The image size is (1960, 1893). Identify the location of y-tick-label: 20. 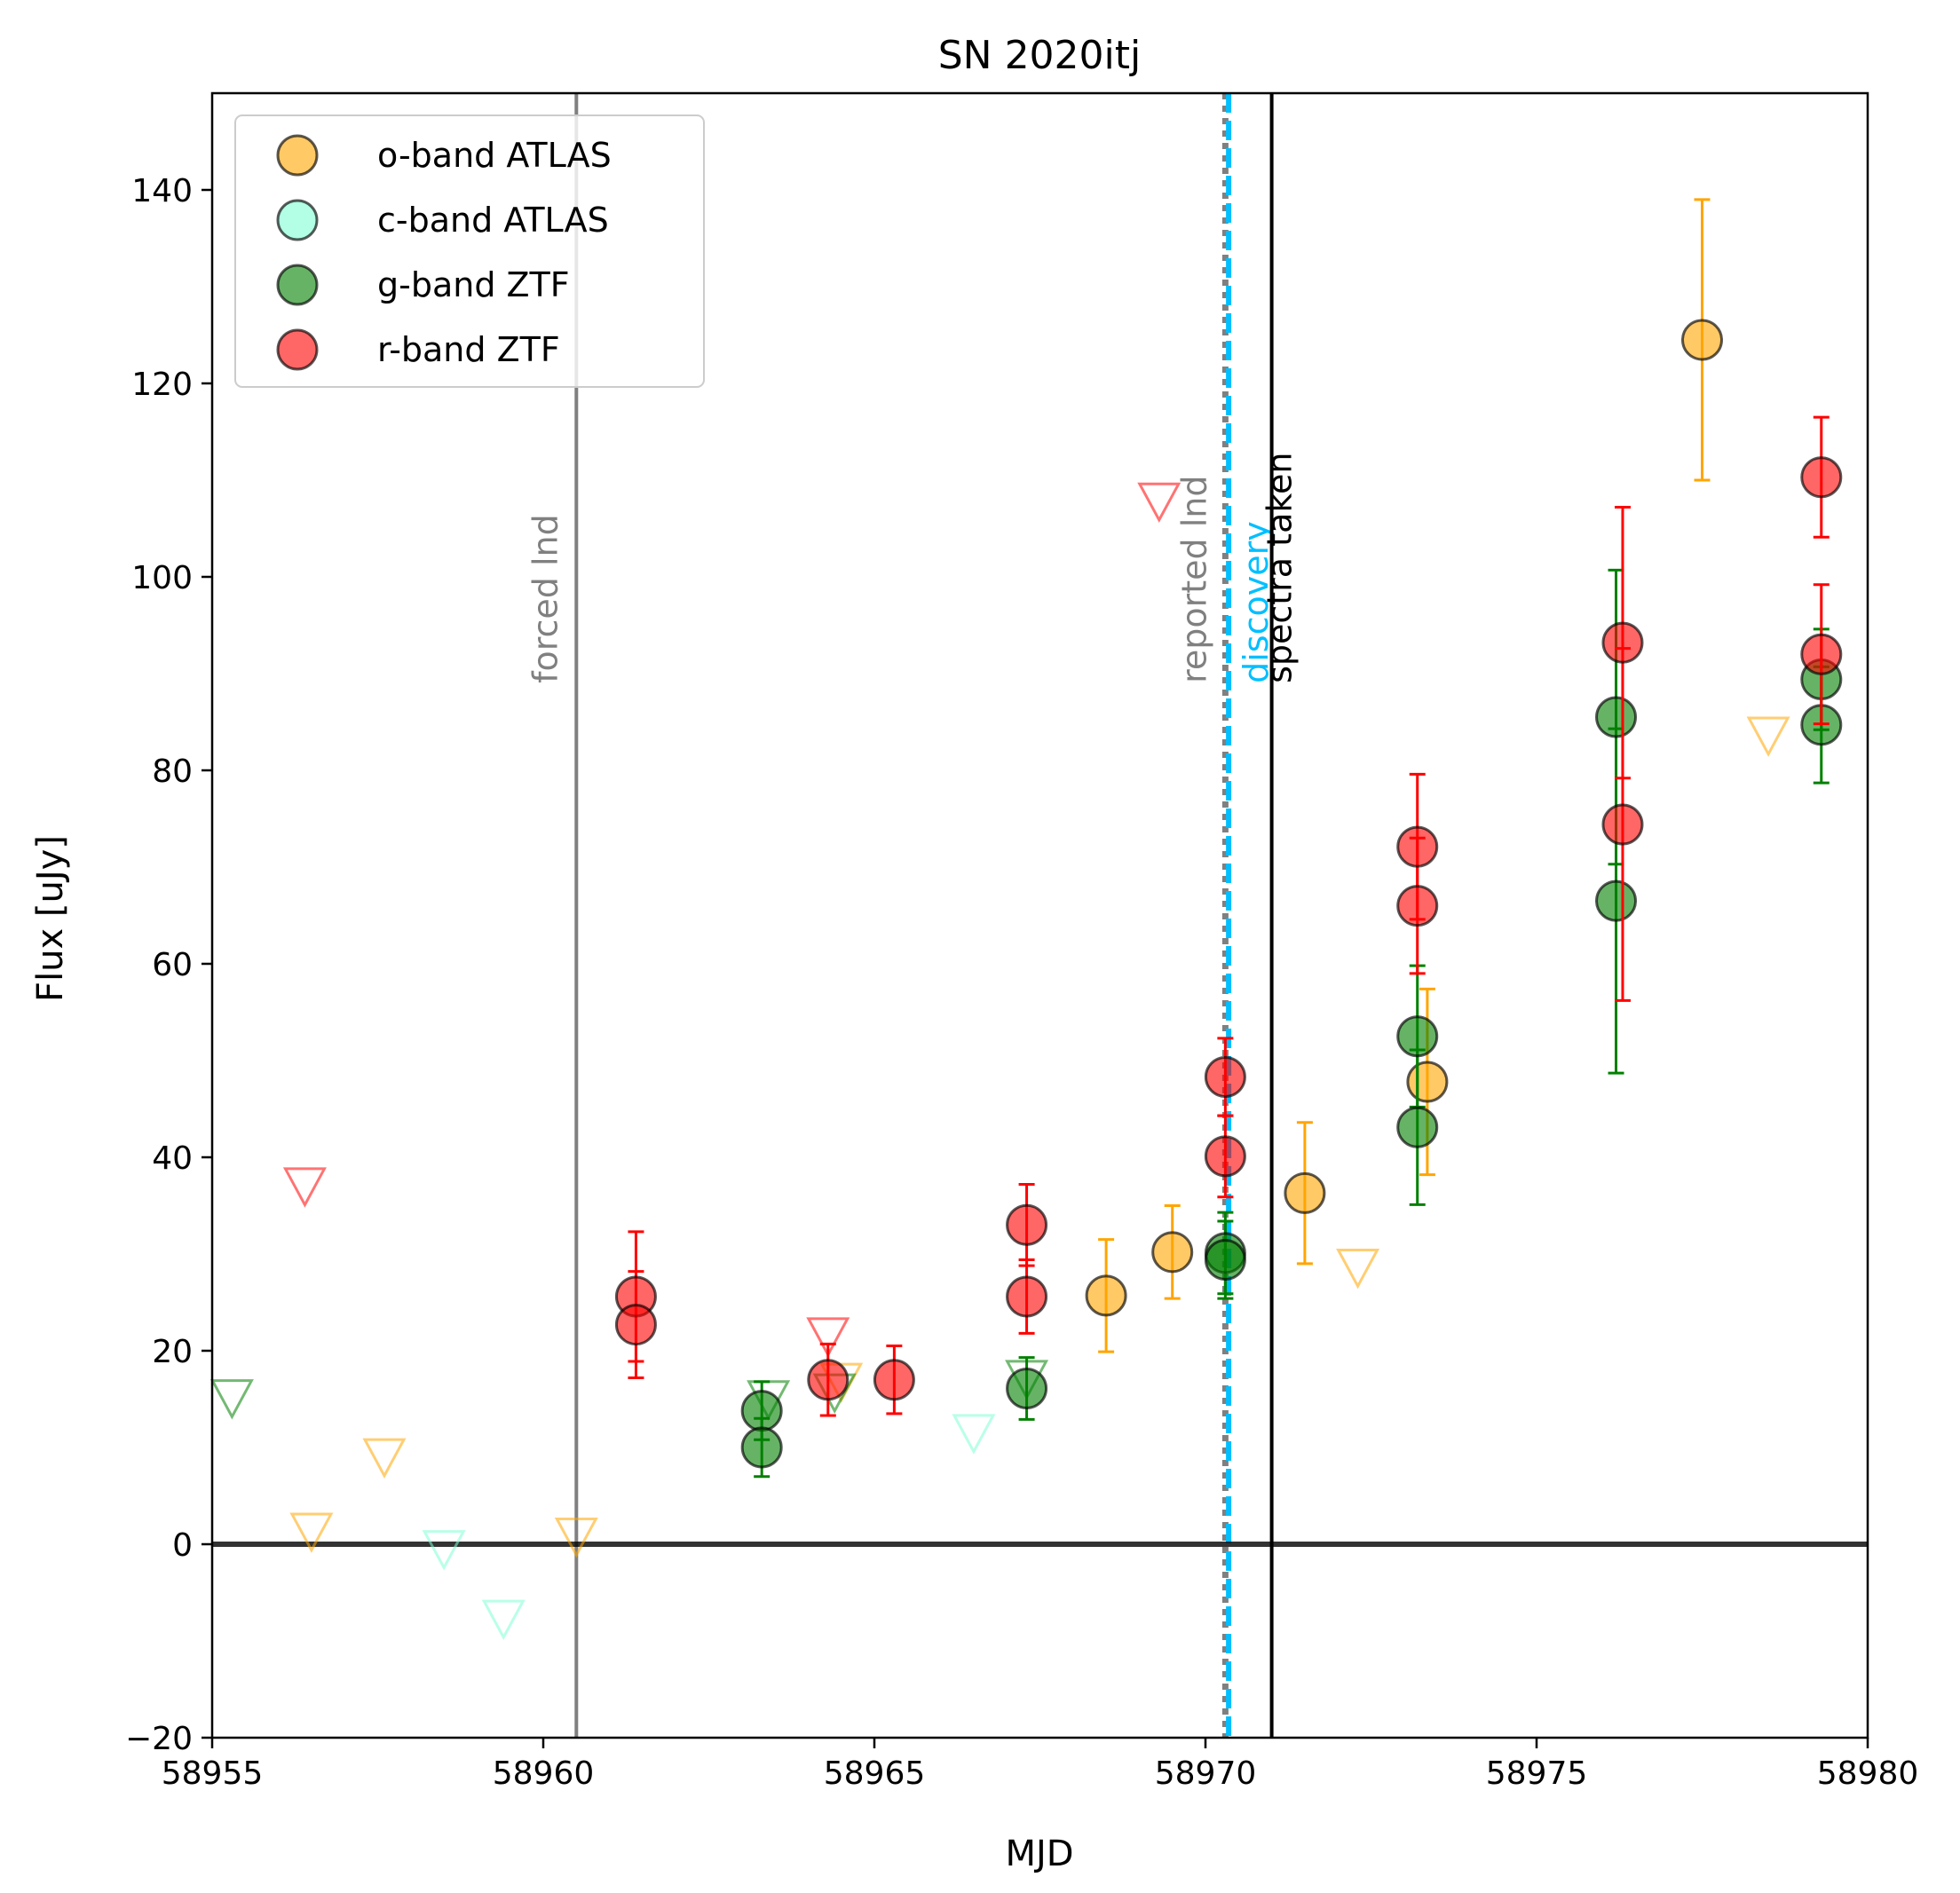
(172, 1352).